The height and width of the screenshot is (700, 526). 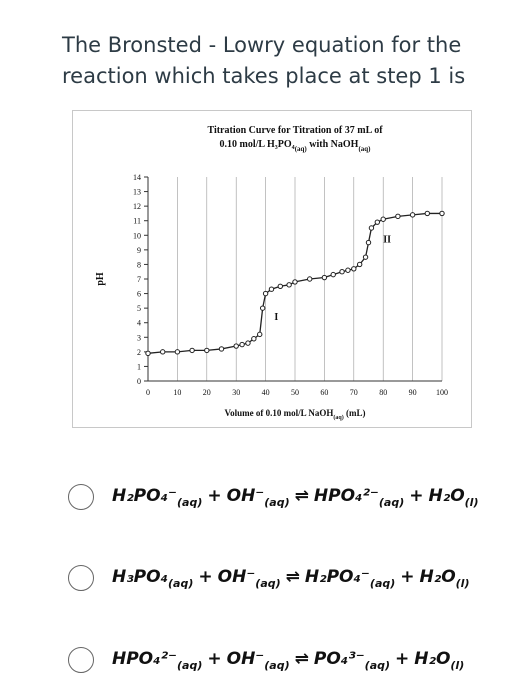 I want to click on y-tick-label: 1, so click(x=139, y=366).